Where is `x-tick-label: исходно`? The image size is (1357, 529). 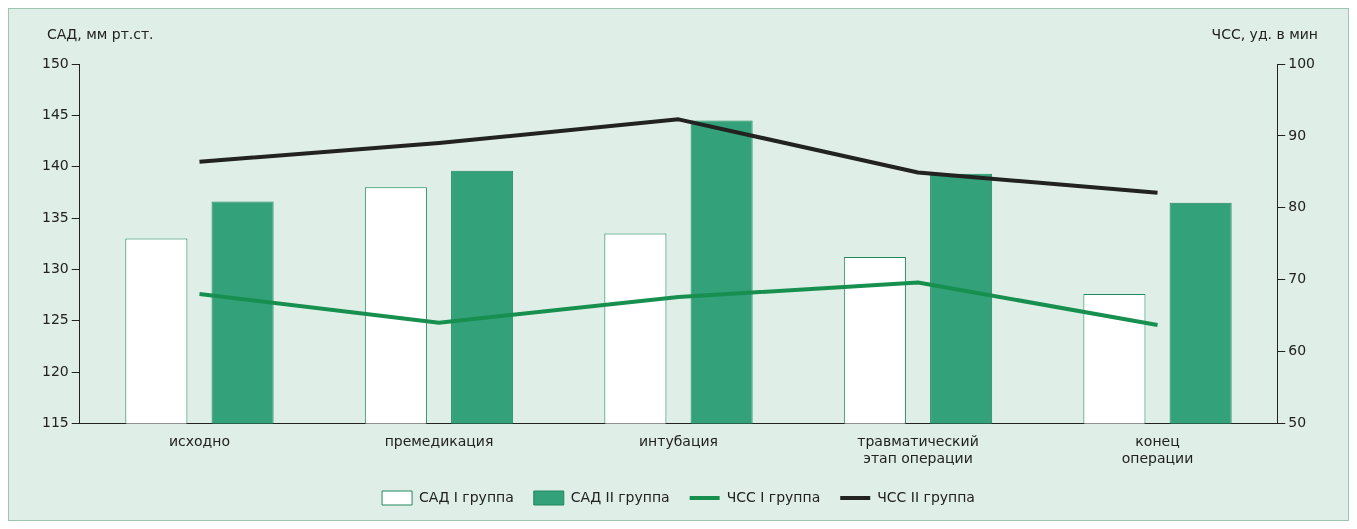
x-tick-label: исходно is located at coordinates (199, 441).